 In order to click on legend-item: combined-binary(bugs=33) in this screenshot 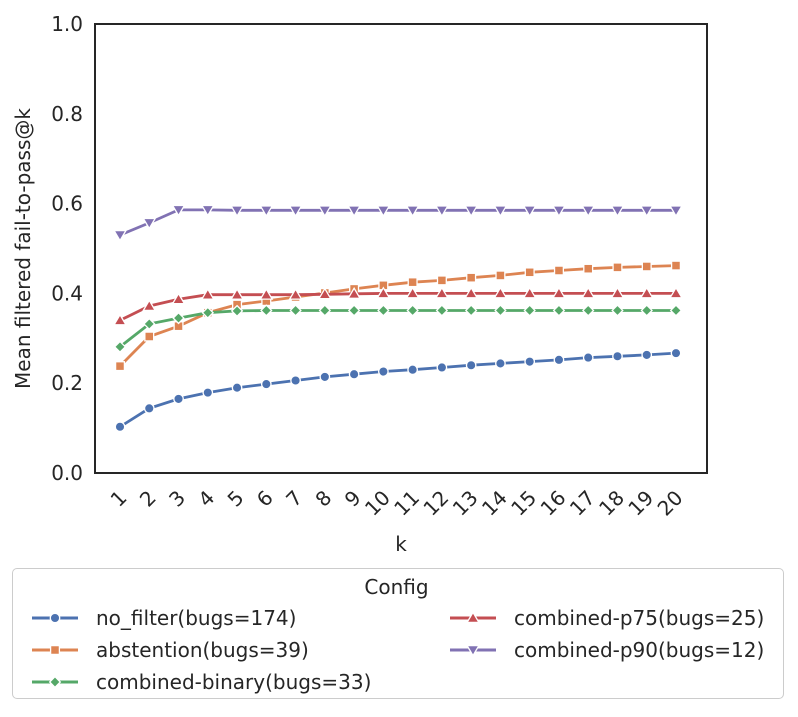, I will do `click(239, 682)`.